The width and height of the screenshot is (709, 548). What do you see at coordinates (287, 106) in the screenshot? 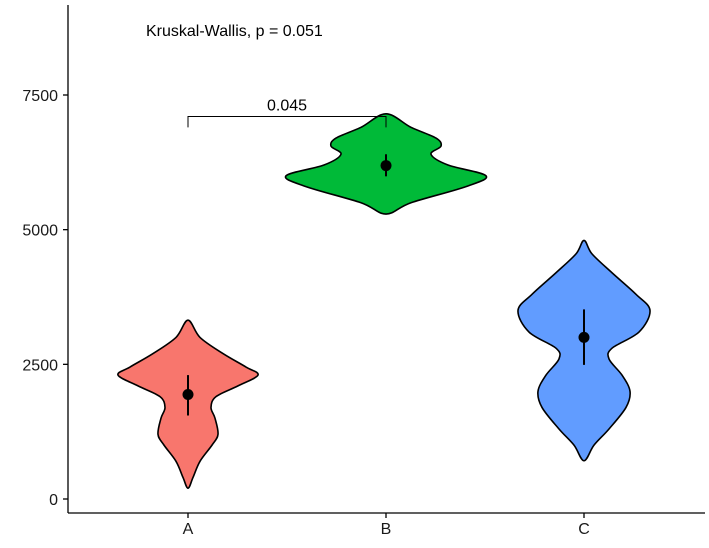
I see `bracket-p-value: 0.045` at bounding box center [287, 106].